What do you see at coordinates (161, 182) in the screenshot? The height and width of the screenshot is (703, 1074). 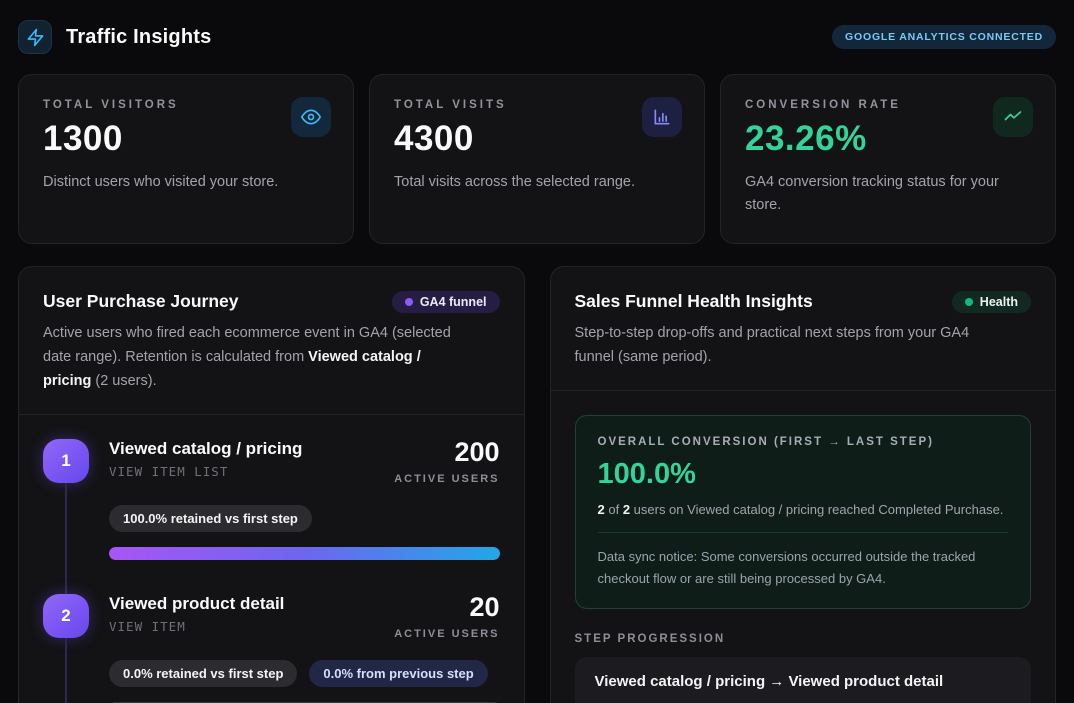 I see `stat-description: Distinct users who visited your store.` at bounding box center [161, 182].